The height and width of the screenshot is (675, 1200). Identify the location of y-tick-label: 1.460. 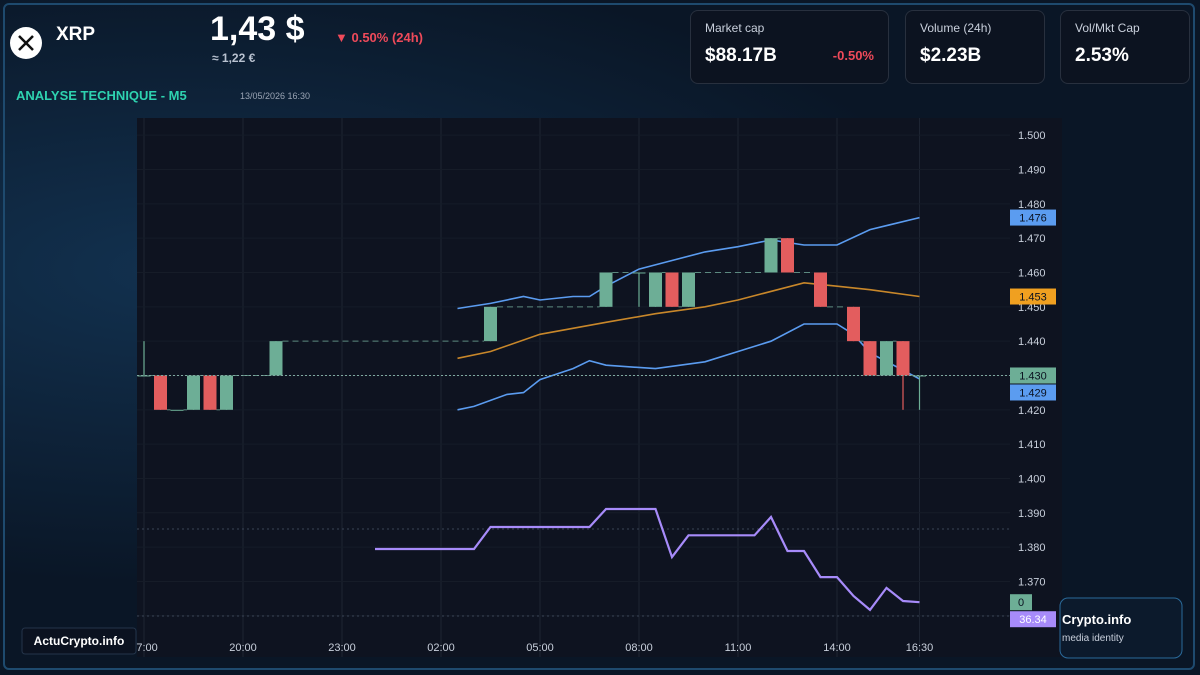
(1032, 273).